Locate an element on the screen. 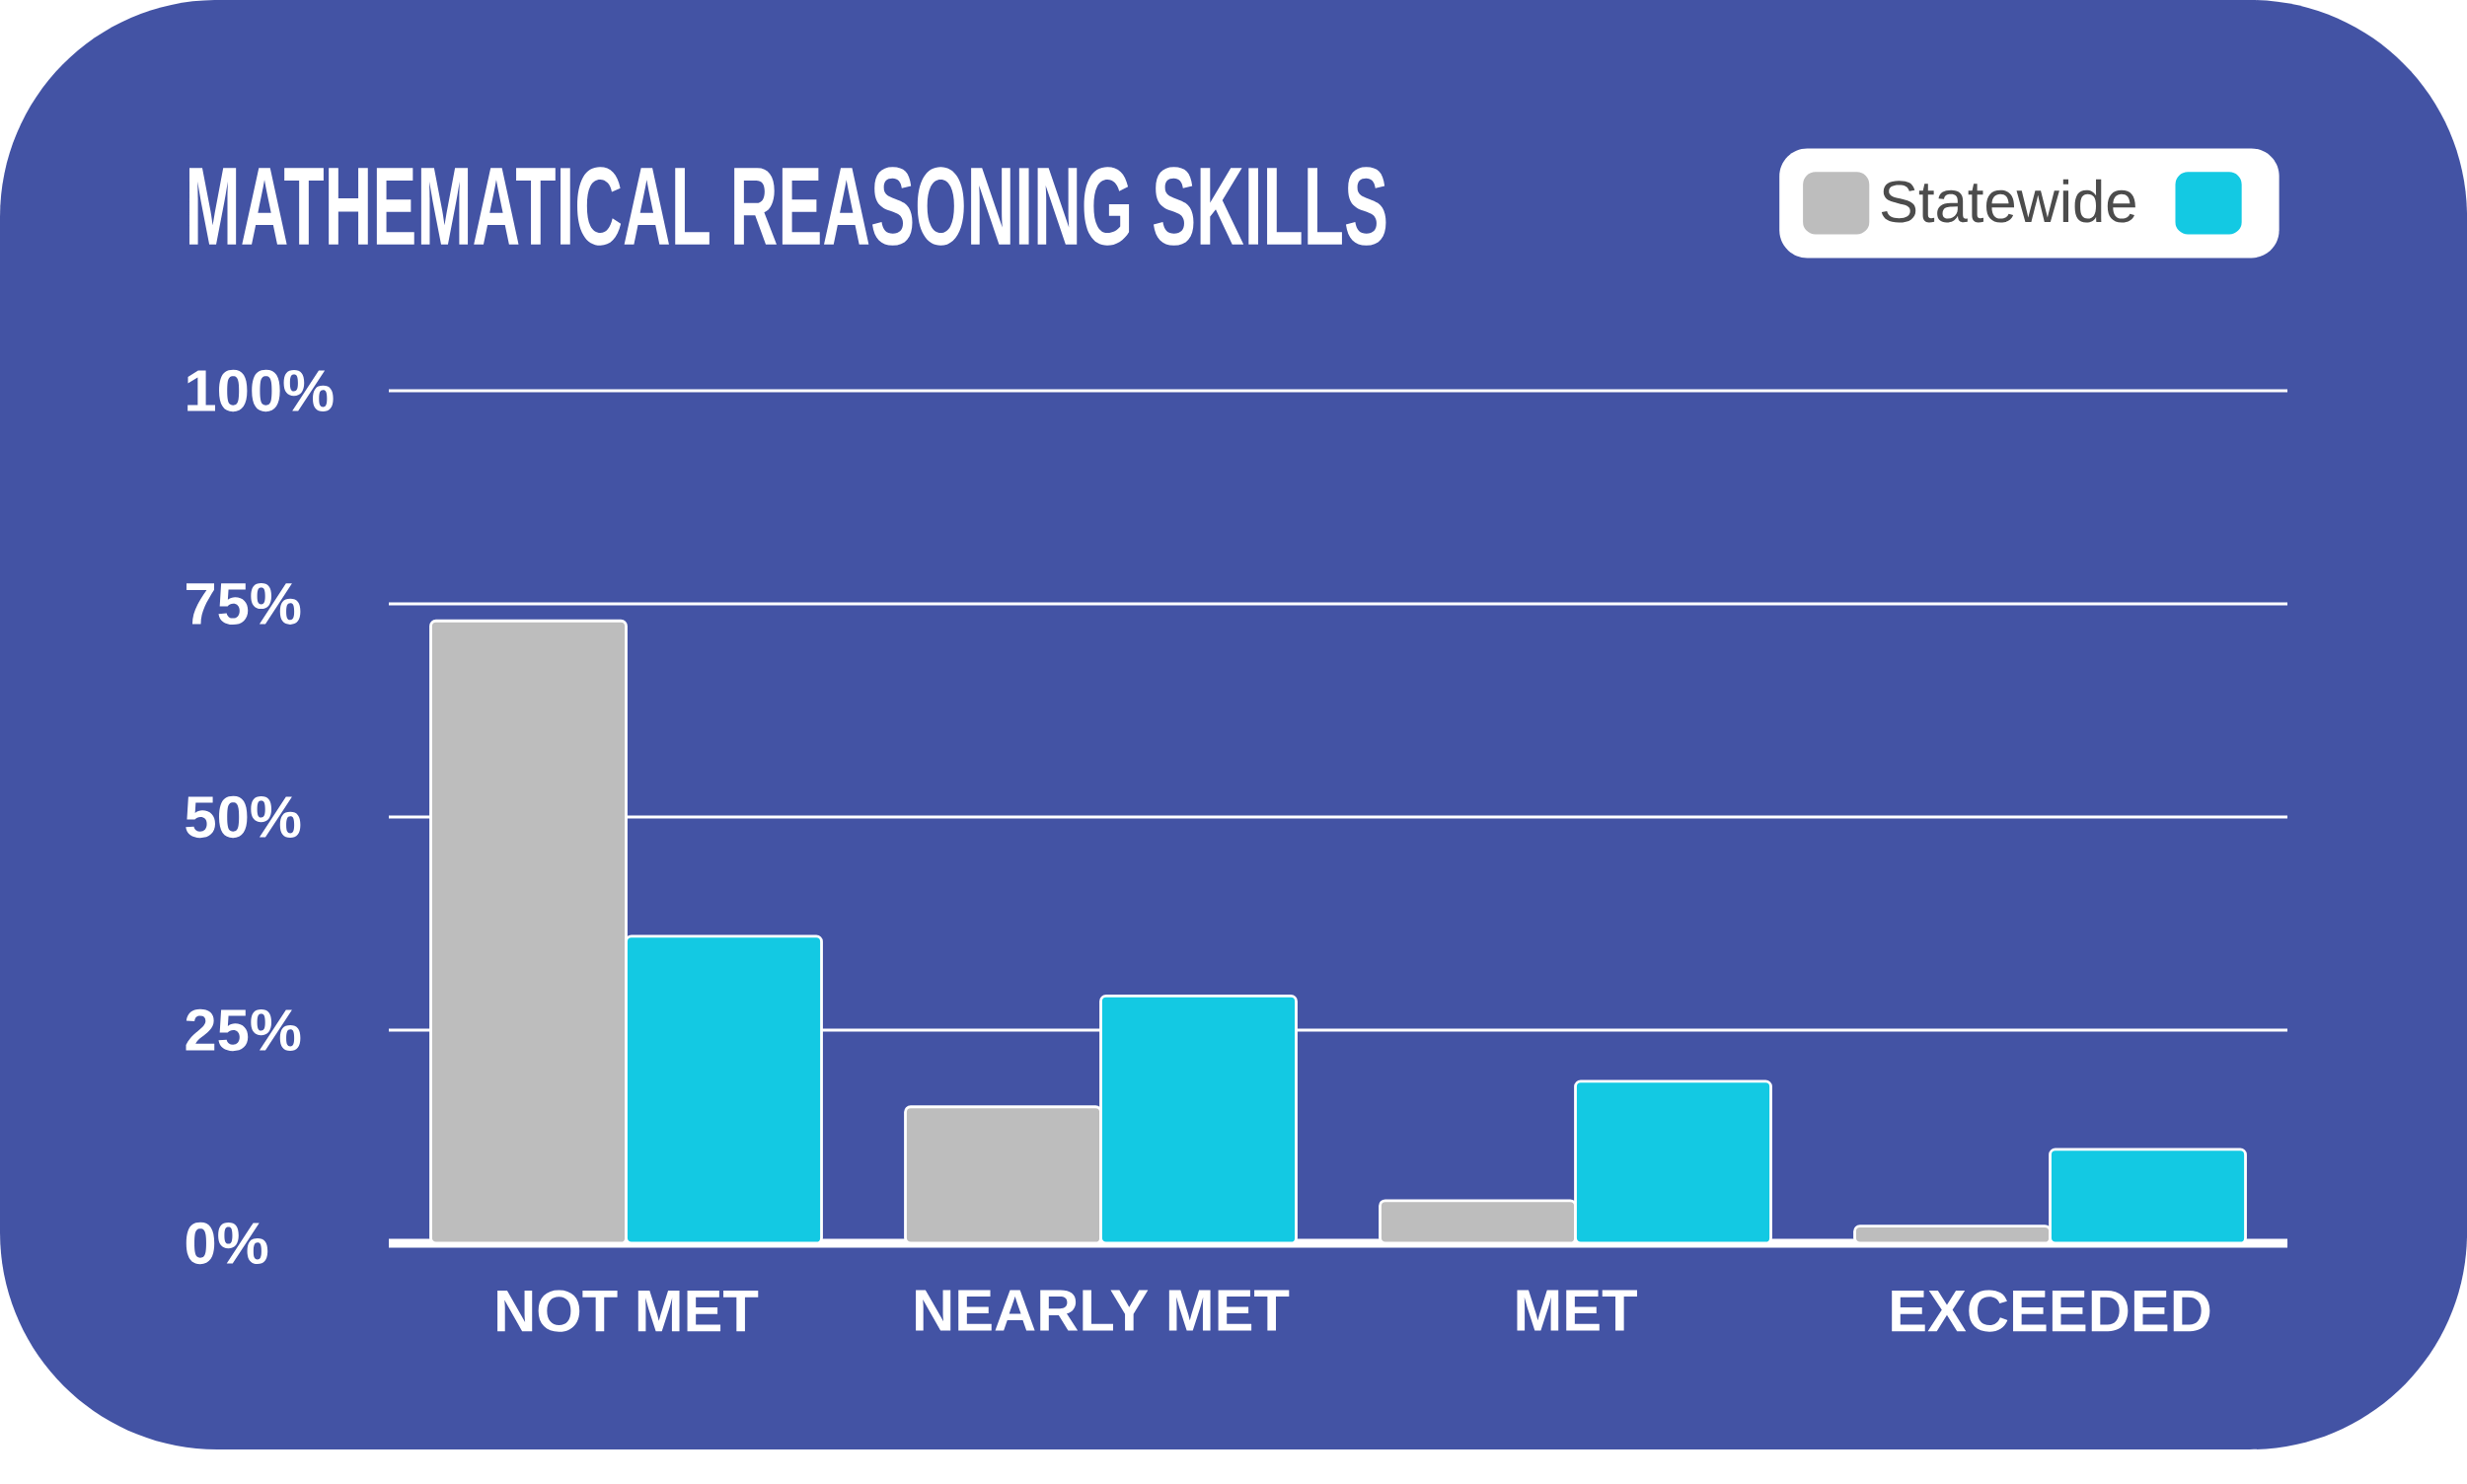  x-tick-label: NEARLY MET is located at coordinates (1103, 1310).